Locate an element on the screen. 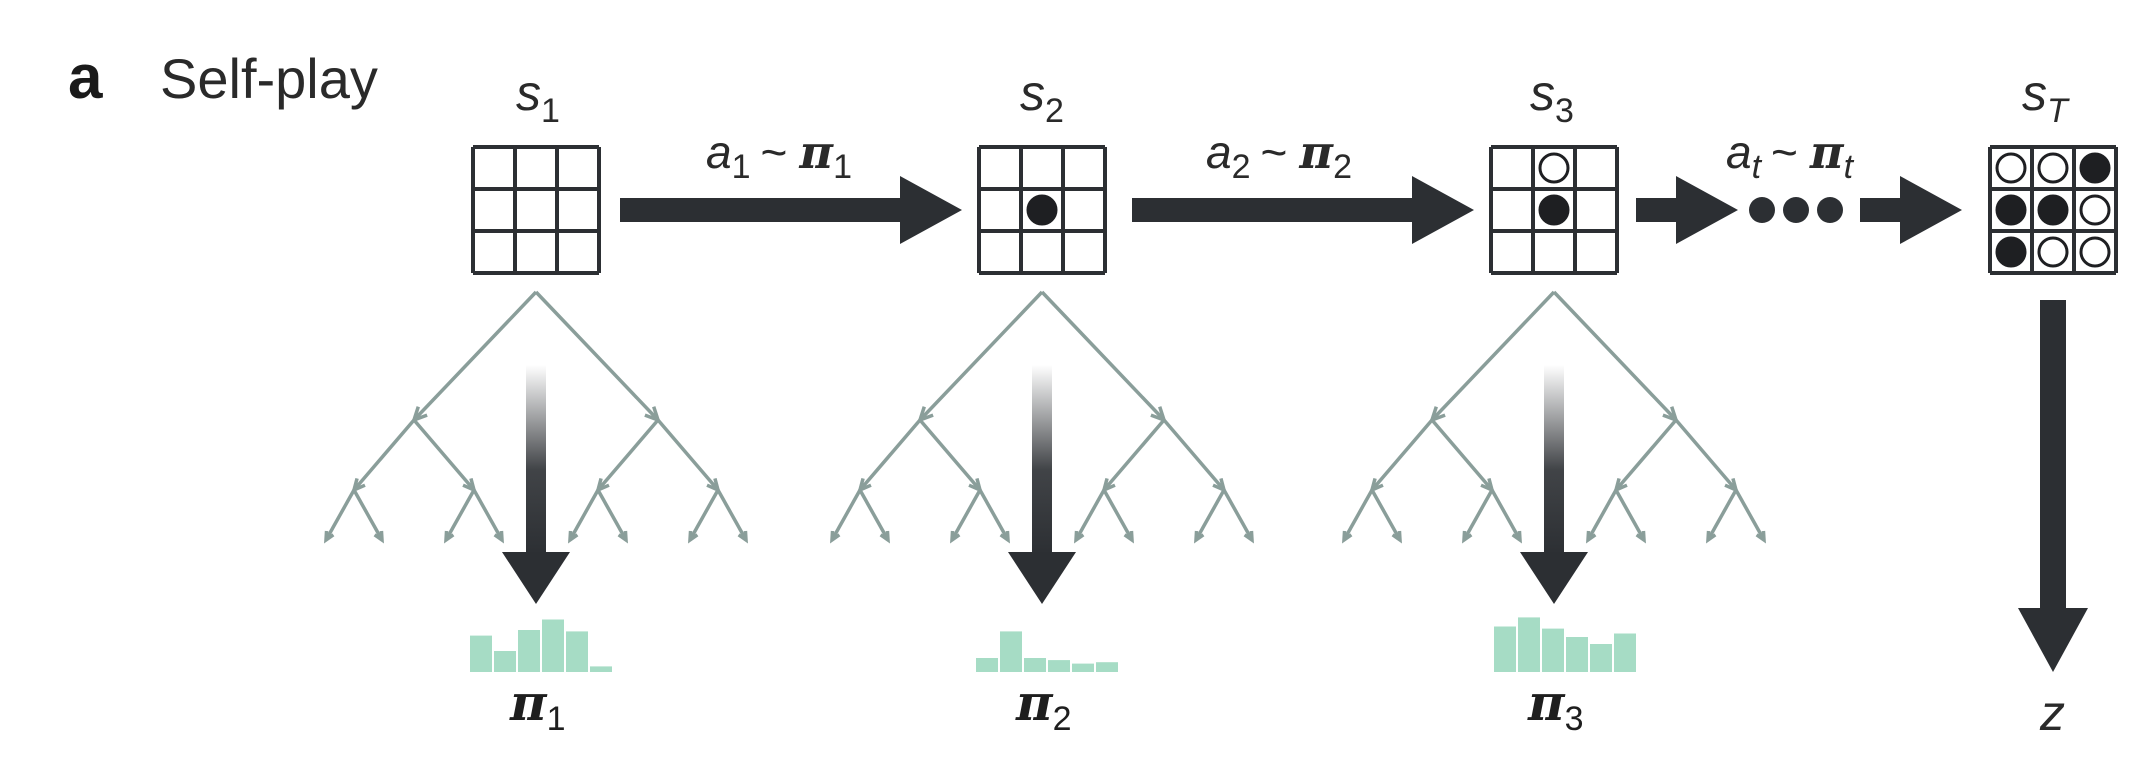  ellipsis-dots-icon is located at coordinates (1796, 210).